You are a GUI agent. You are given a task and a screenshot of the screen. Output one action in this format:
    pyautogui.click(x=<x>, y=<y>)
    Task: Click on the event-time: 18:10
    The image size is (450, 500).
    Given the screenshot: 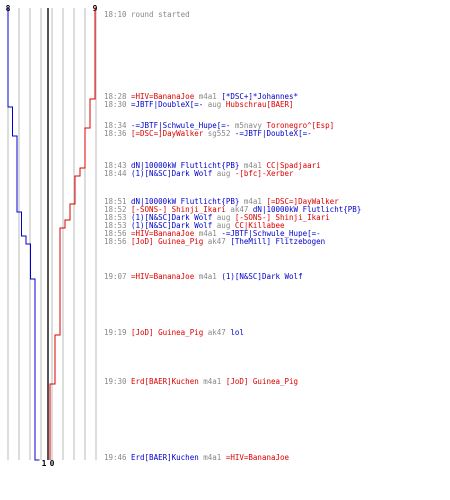 What is the action you would take?
    pyautogui.click(x=115, y=14)
    